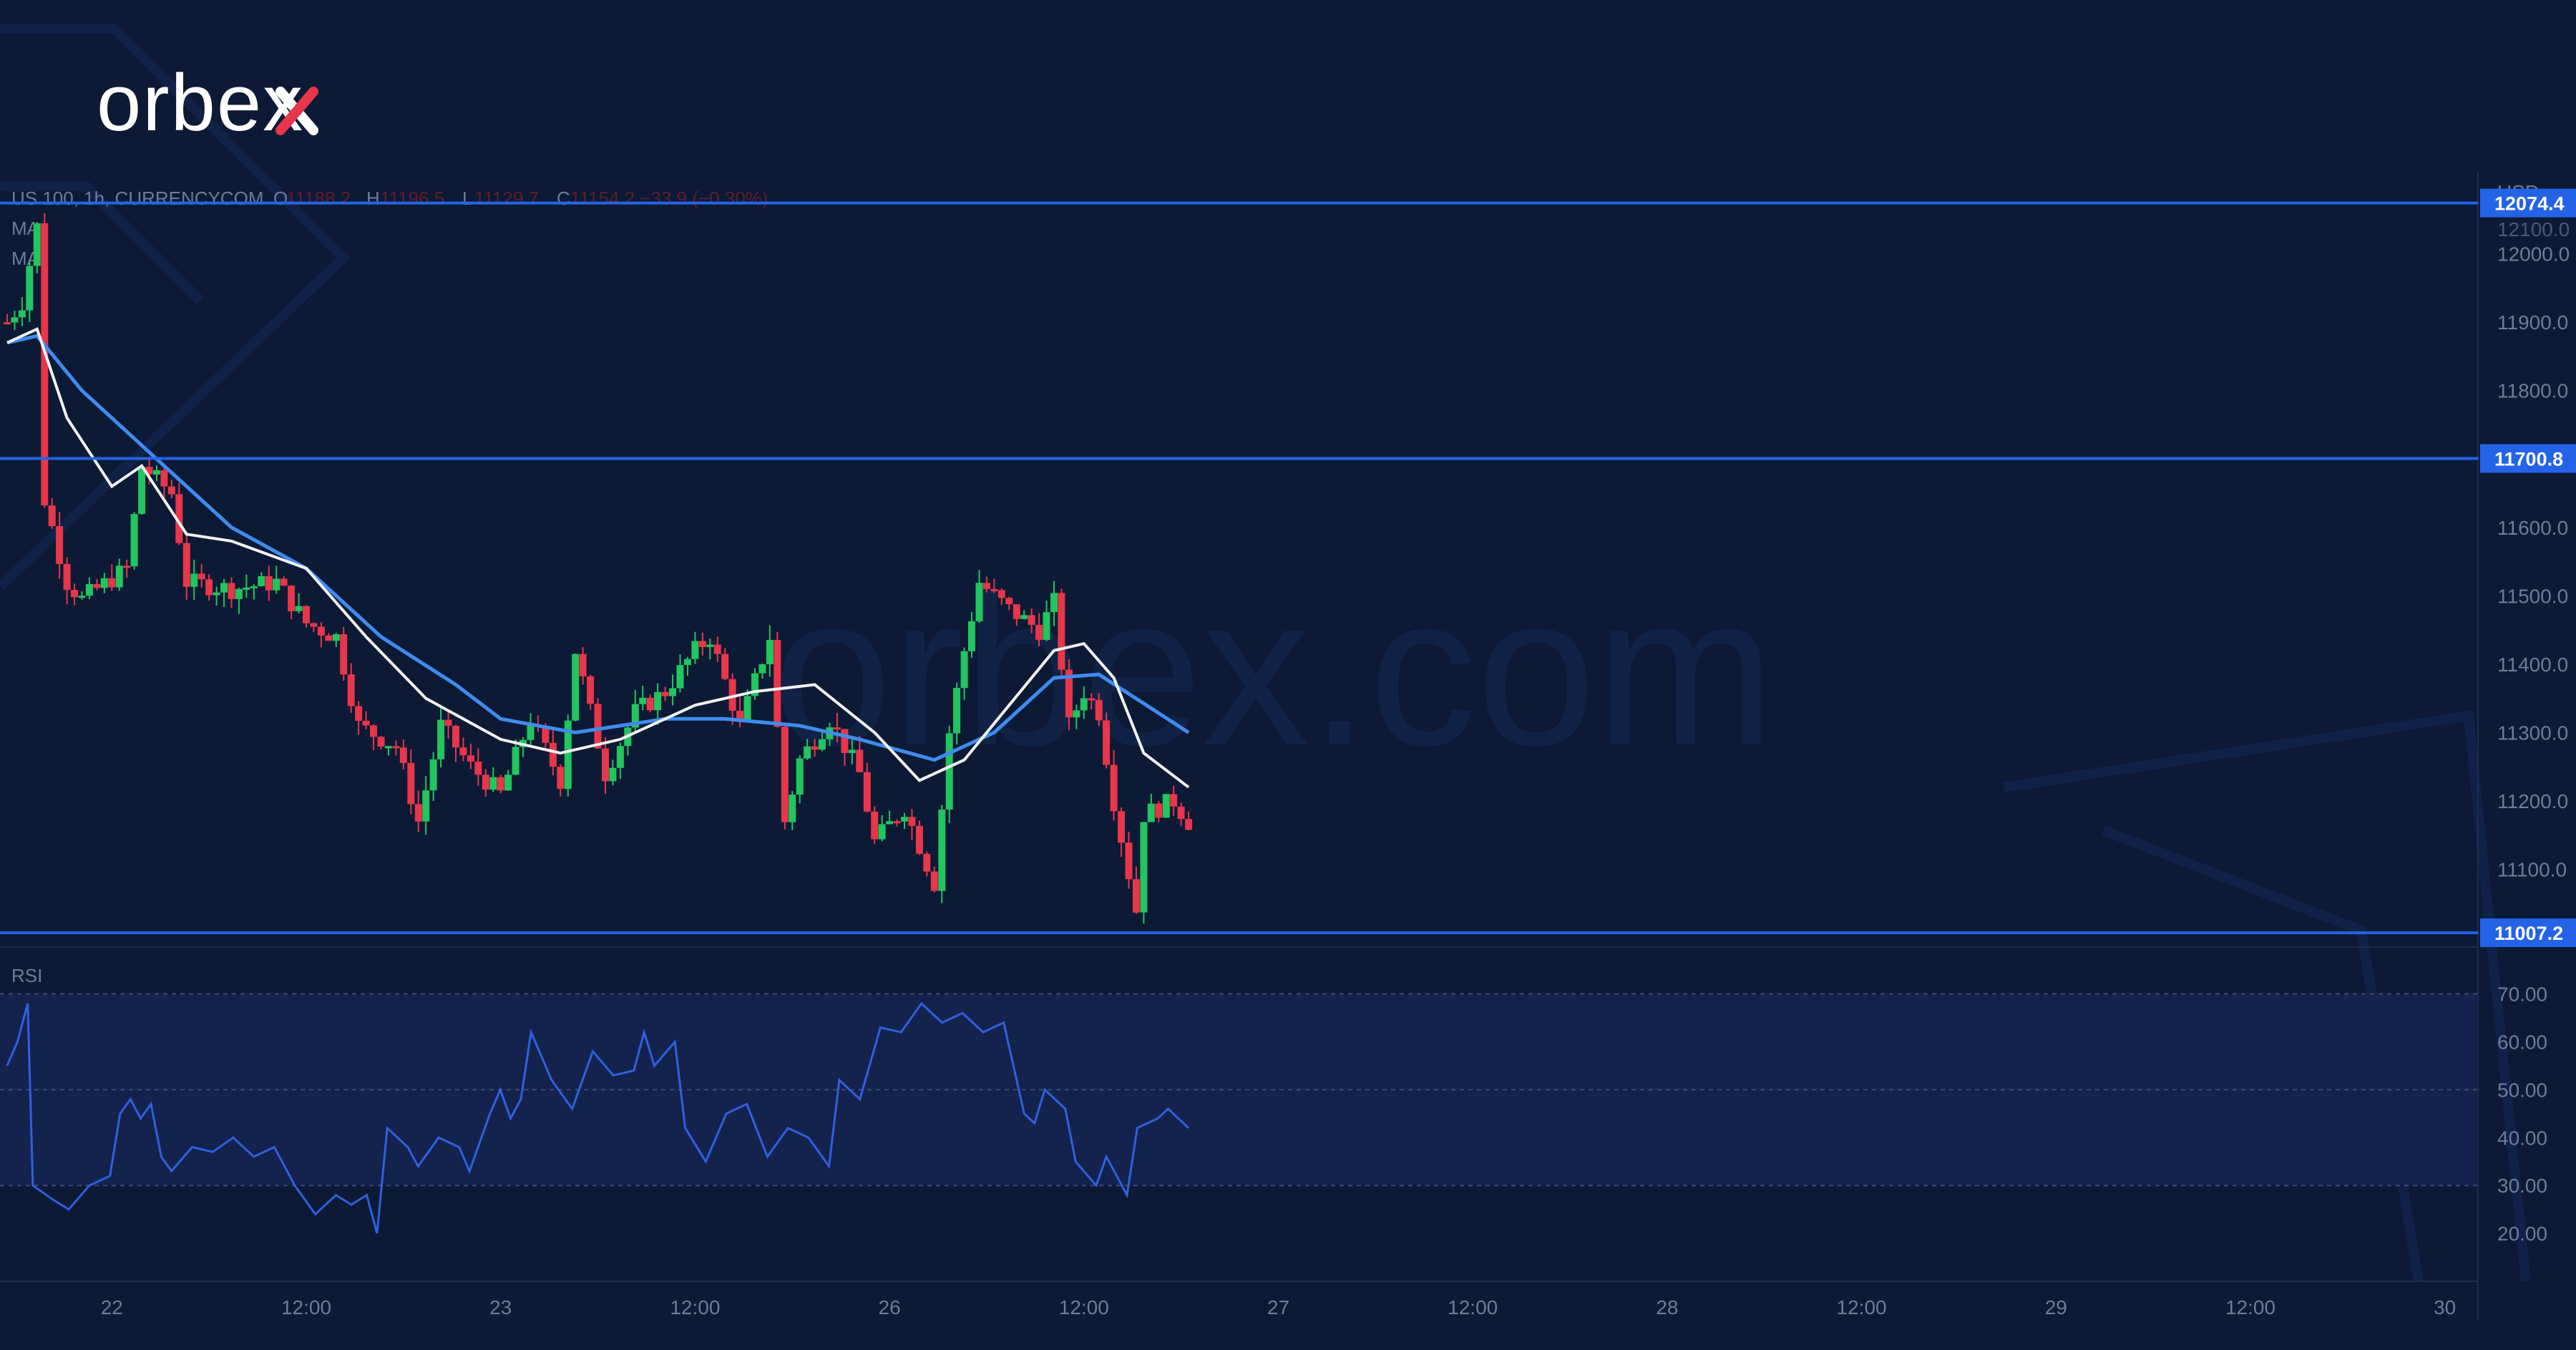 The image size is (2576, 1350). Describe the element at coordinates (467, 199) in the screenshot. I see `ohlc-low-label: L` at that location.